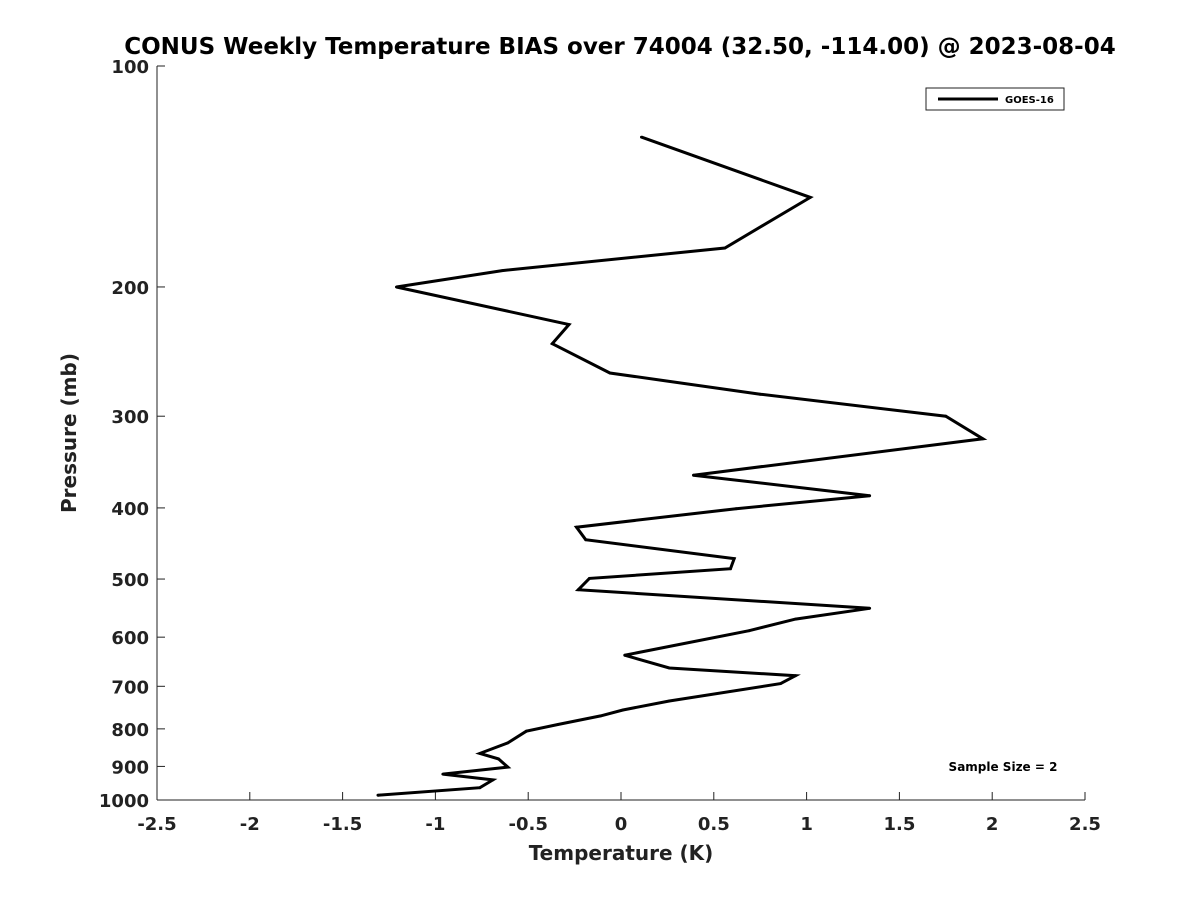 The width and height of the screenshot is (1200, 900). Describe the element at coordinates (621, 853) in the screenshot. I see `x-axis-label: Temperature (K)` at that location.